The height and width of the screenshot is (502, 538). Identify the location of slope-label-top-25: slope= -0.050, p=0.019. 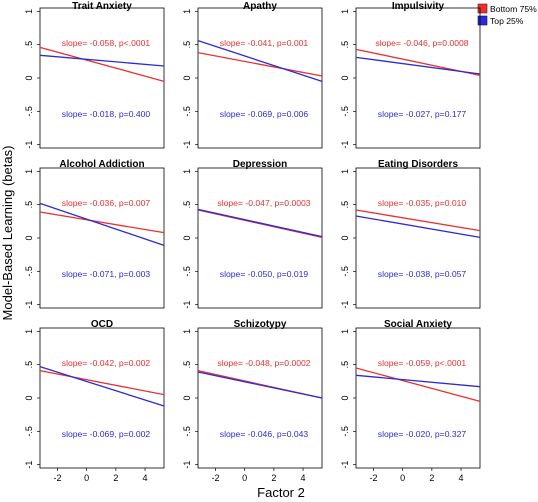
(264, 274).